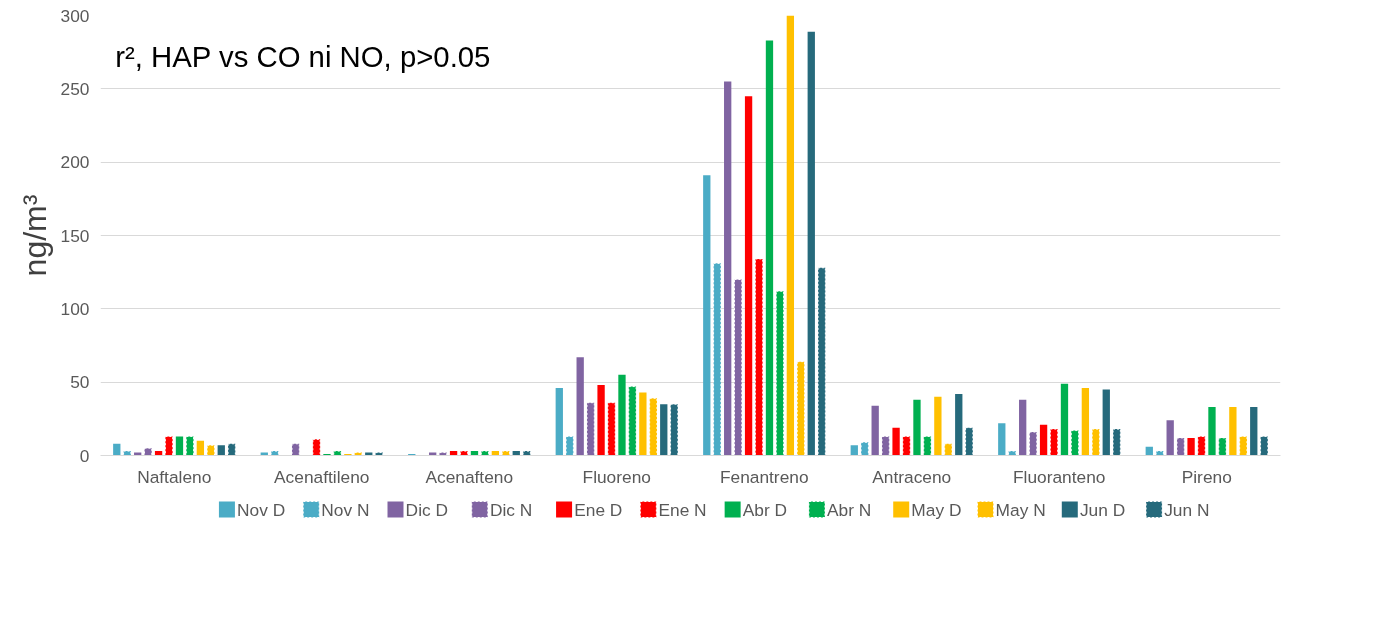 The image size is (1391, 625). What do you see at coordinates (764, 476) in the screenshot?
I see `x-tick-label: Fenantreno` at bounding box center [764, 476].